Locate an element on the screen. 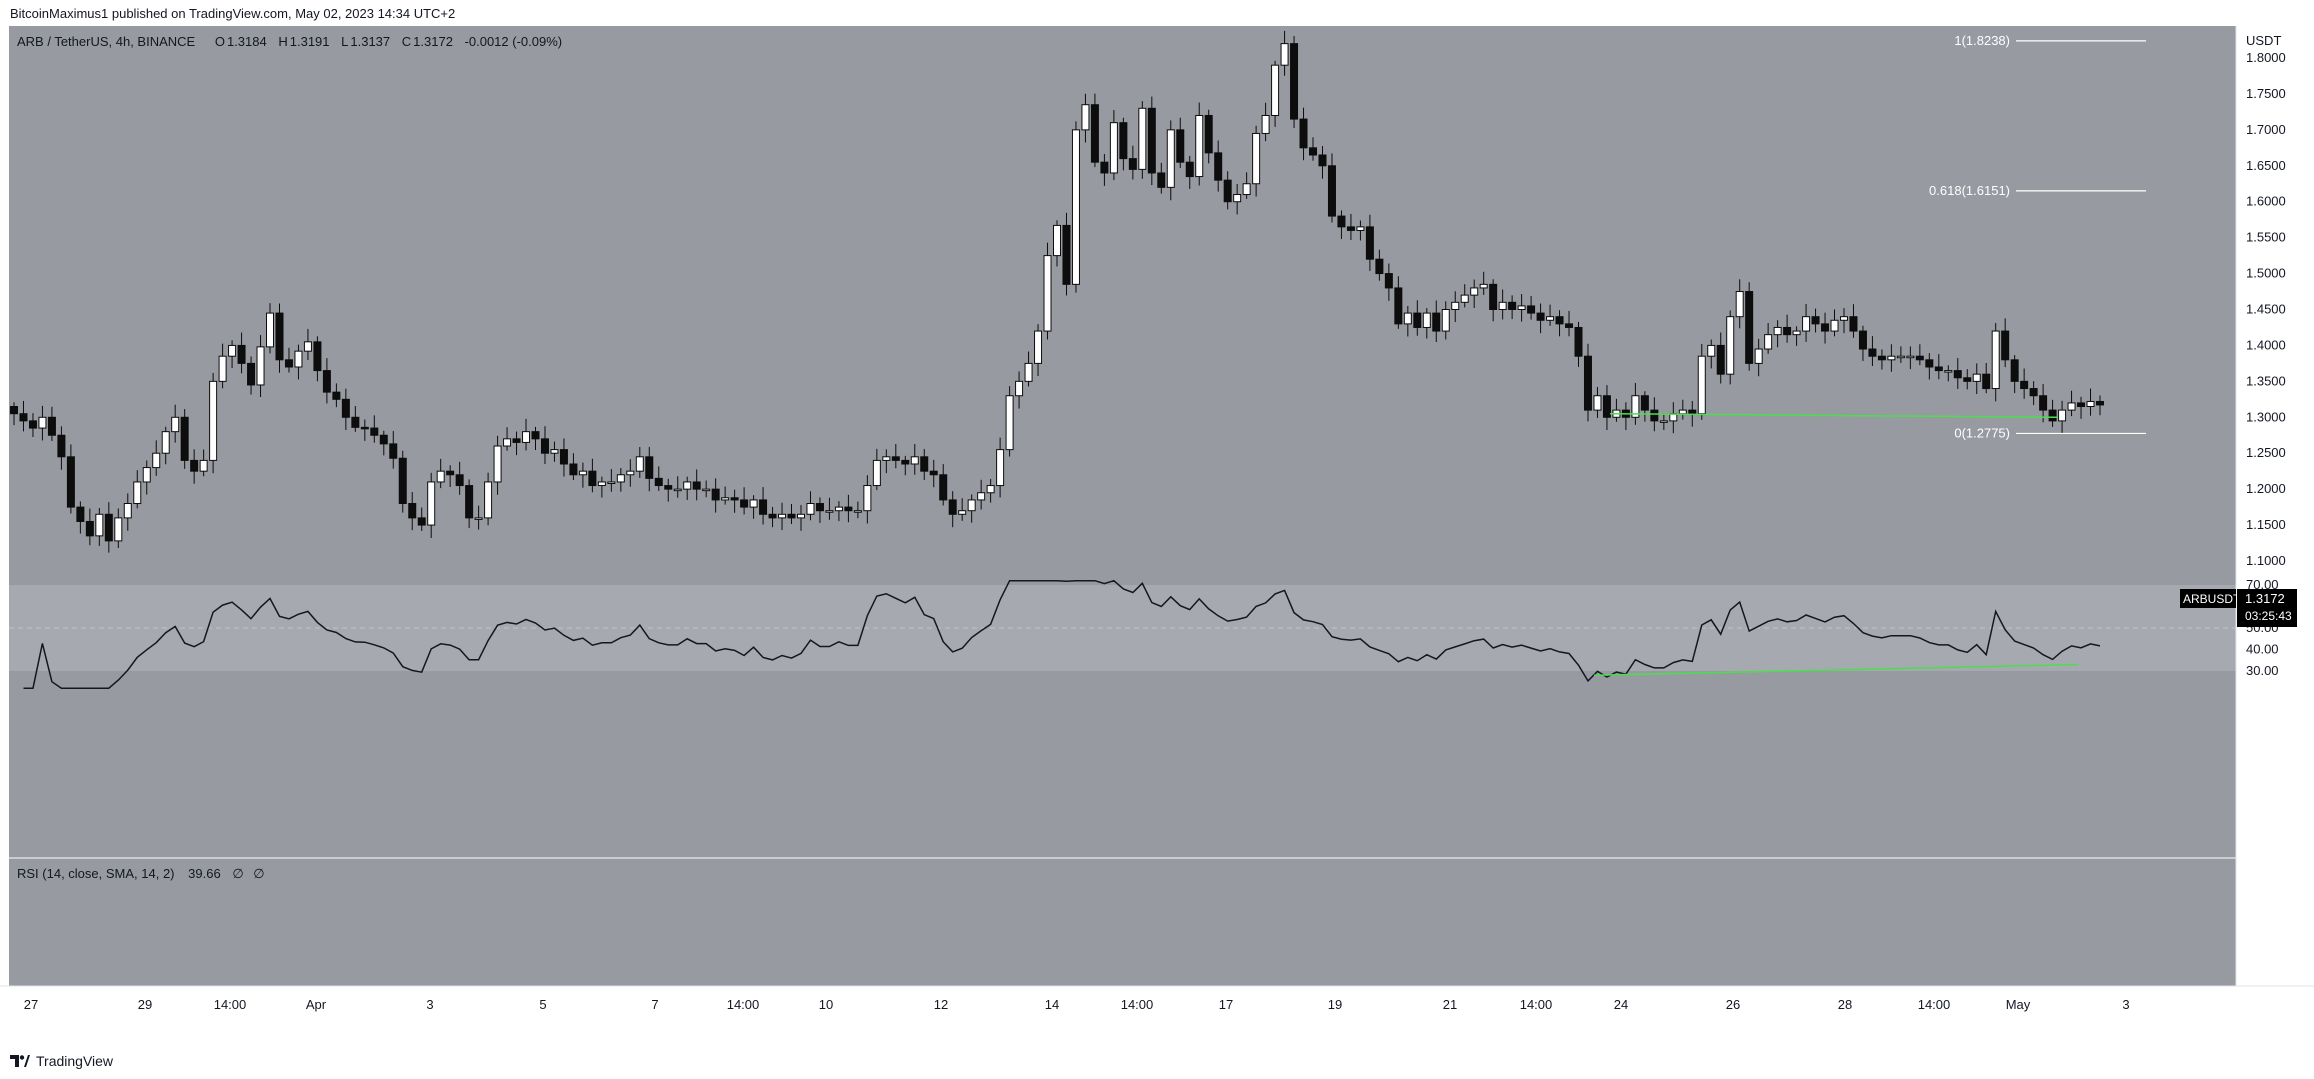 Image resolution: width=2314 pixels, height=1079 pixels. rsi-divergence-line is located at coordinates (1836, 670).